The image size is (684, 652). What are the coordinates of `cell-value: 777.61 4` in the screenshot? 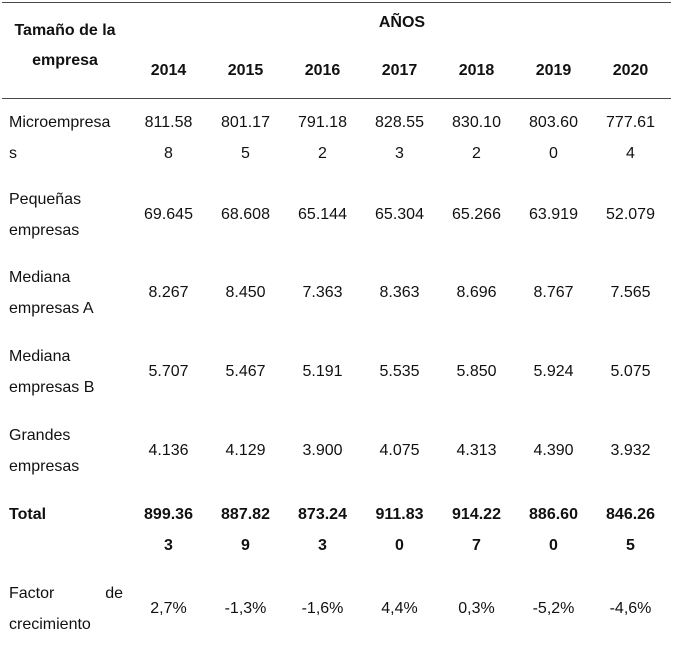 It's located at (630, 138).